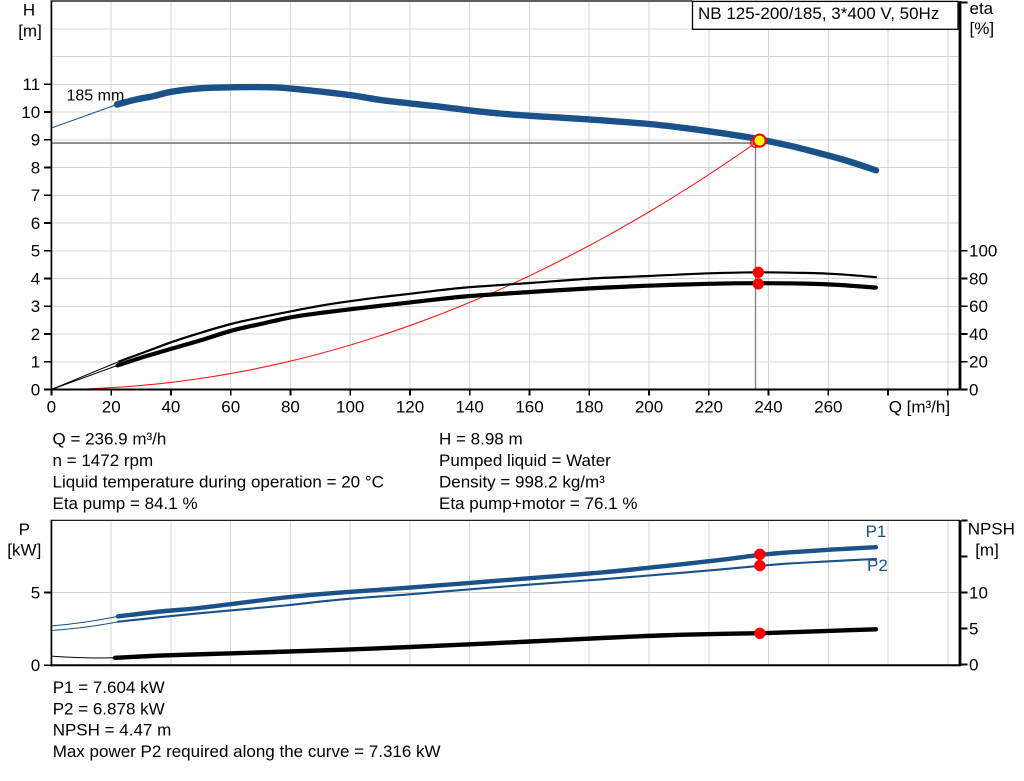 The width and height of the screenshot is (1024, 781). Describe the element at coordinates (538, 503) in the screenshot. I see `svg-text: Eta pump+motor = 76.1 %` at that location.